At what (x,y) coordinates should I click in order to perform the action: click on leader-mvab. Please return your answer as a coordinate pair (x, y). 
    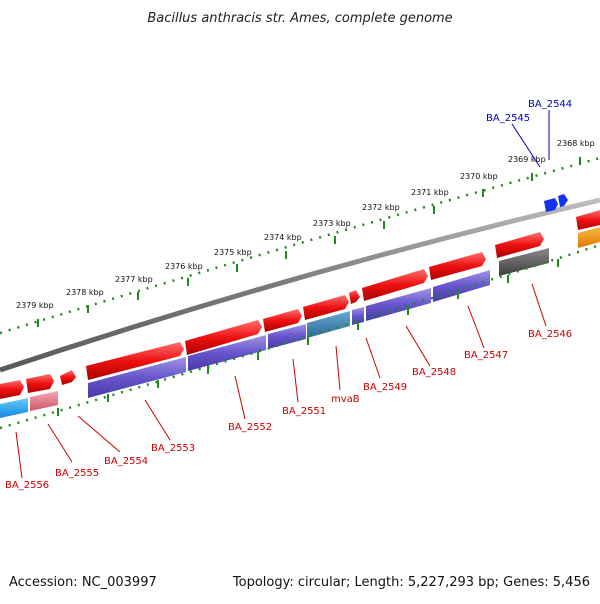
    Looking at the image, I should click on (338, 368).